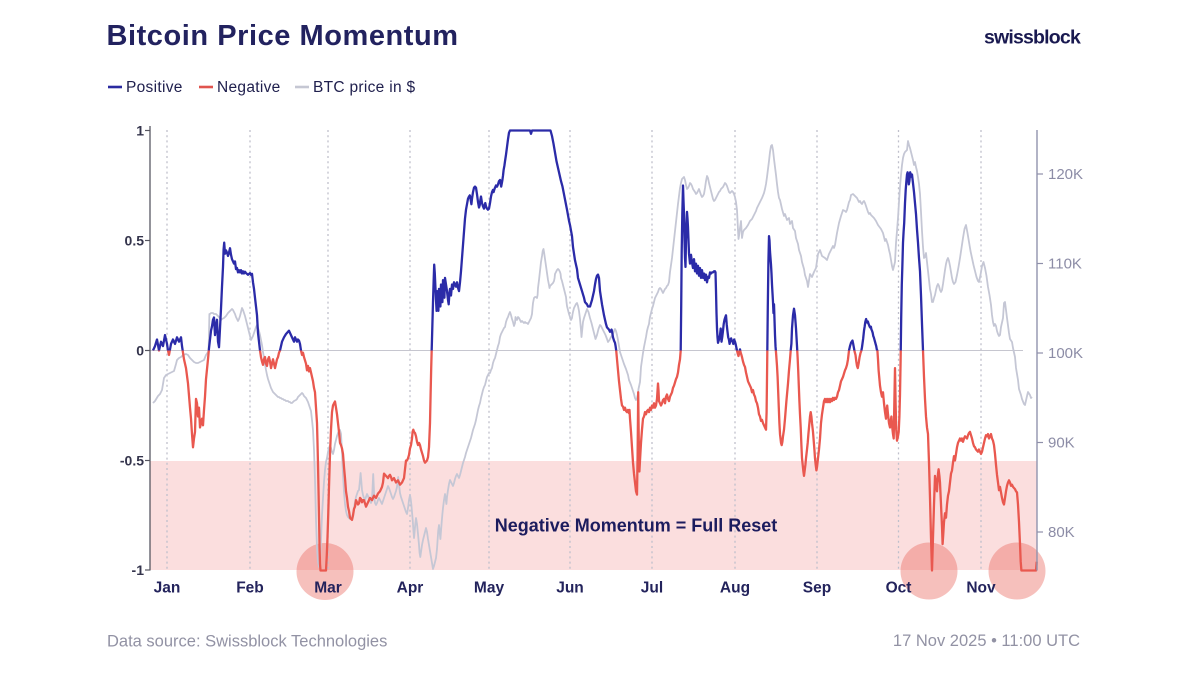 This screenshot has width=1200, height=675. What do you see at coordinates (652, 588) in the screenshot?
I see `svg-text: Jul` at bounding box center [652, 588].